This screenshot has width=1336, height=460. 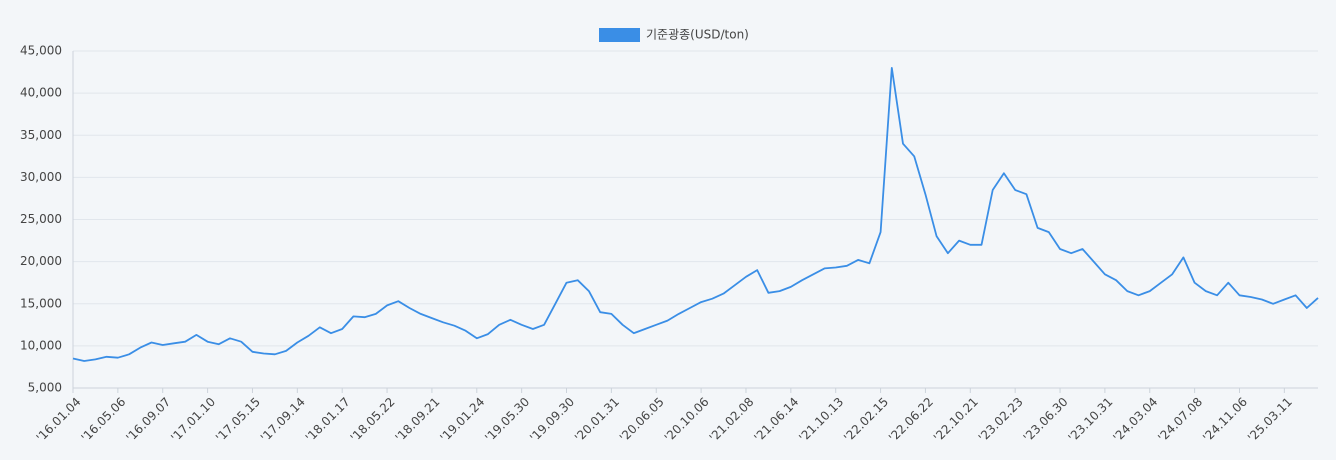 I want to click on x-tick-label: '25.03.11, so click(x=1270, y=420).